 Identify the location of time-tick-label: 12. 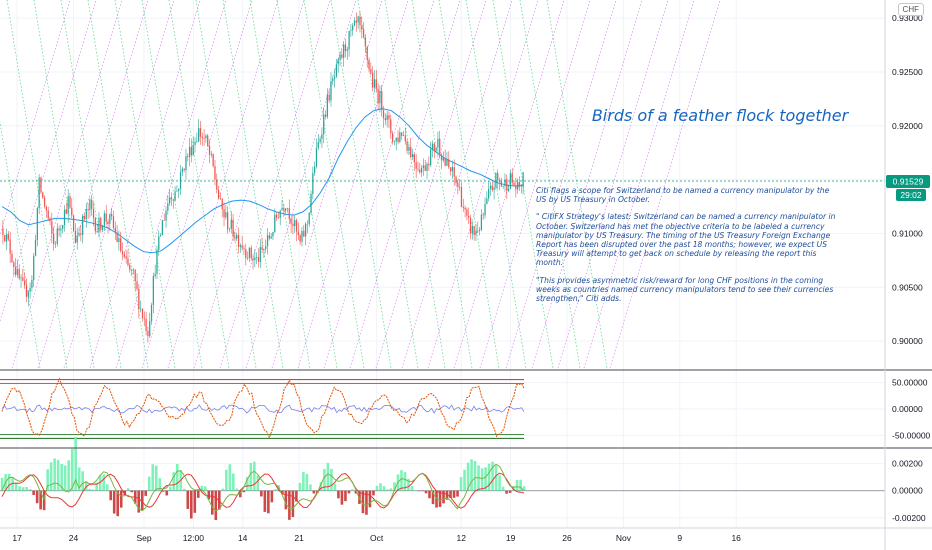
(462, 538).